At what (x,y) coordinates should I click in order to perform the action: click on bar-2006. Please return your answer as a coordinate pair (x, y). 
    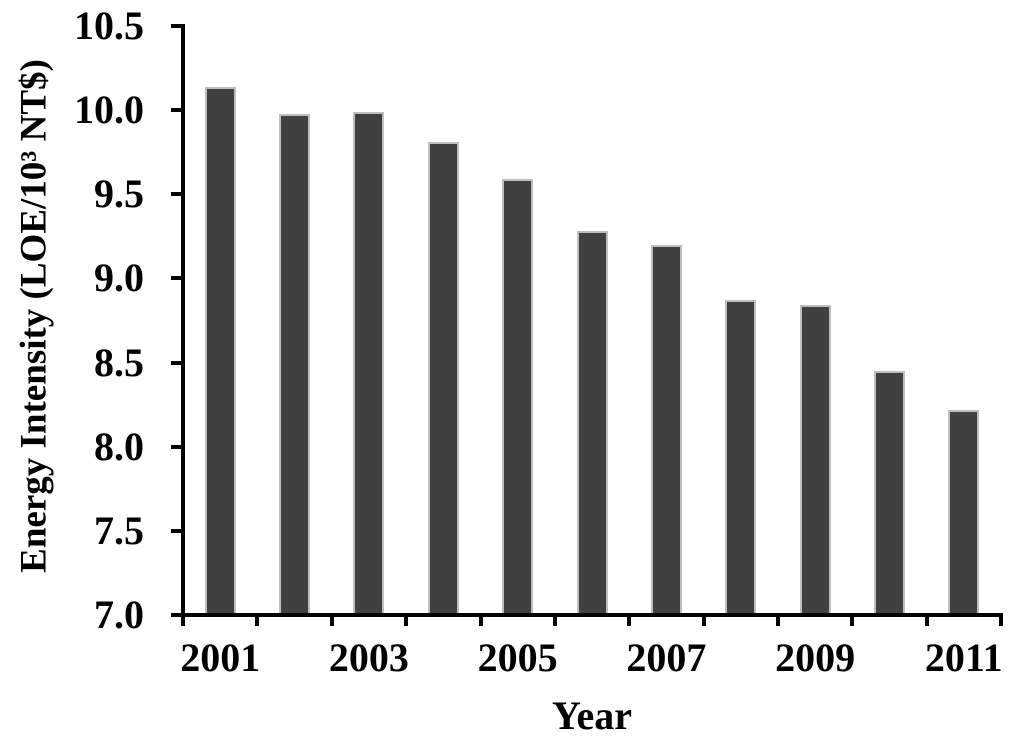
    Looking at the image, I should click on (592, 422).